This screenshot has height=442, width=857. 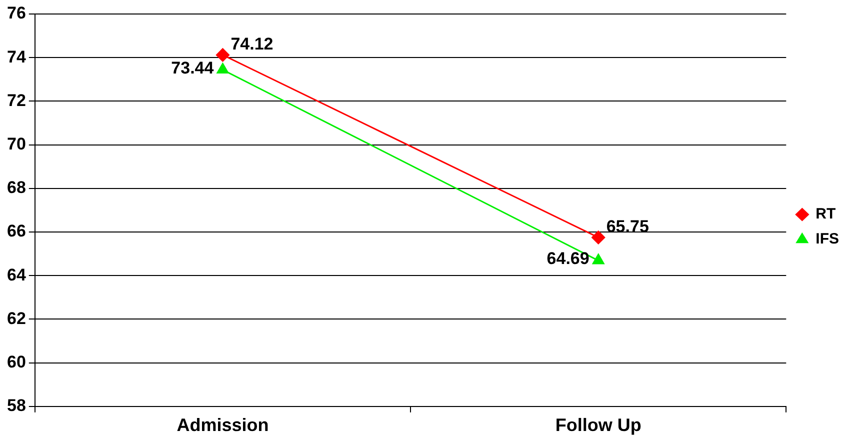 What do you see at coordinates (16, 144) in the screenshot?
I see `y-tick-label: 70` at bounding box center [16, 144].